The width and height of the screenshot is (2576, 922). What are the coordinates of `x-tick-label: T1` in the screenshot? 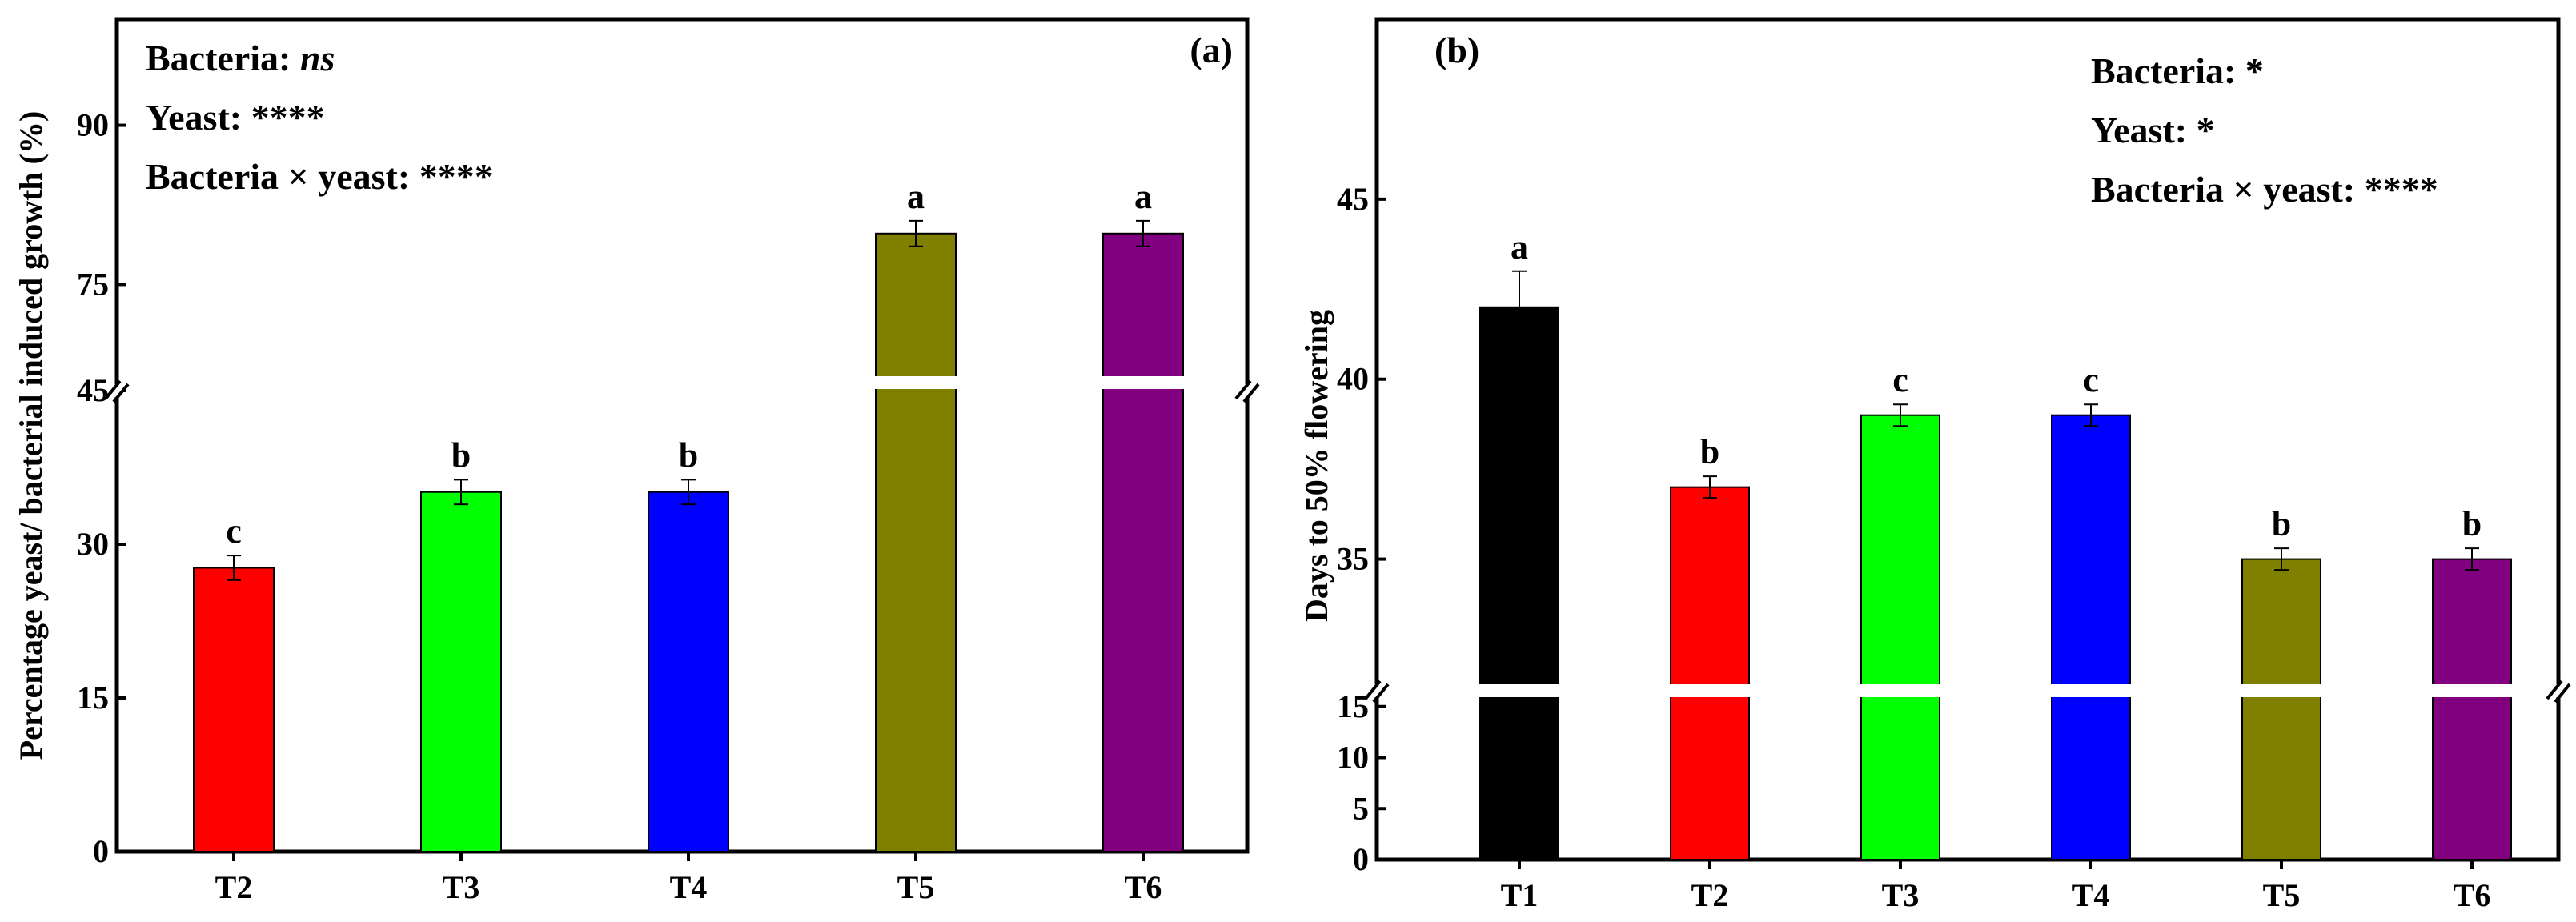 It's located at (1520, 895).